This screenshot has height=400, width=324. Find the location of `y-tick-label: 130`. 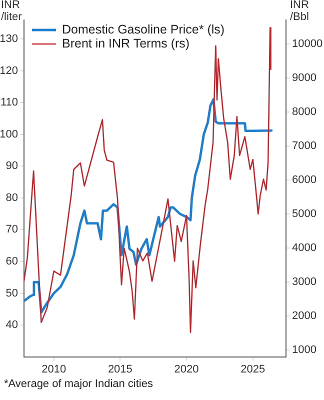

y-tick-label: 130 is located at coordinates (9, 39).